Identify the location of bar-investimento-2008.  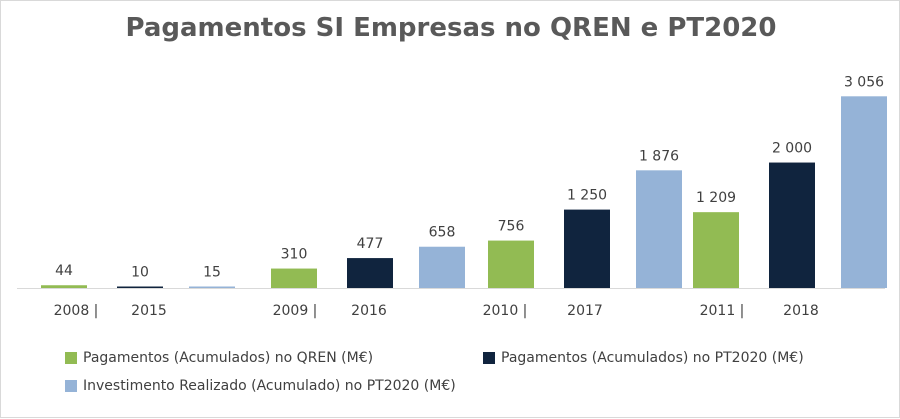
(212, 287).